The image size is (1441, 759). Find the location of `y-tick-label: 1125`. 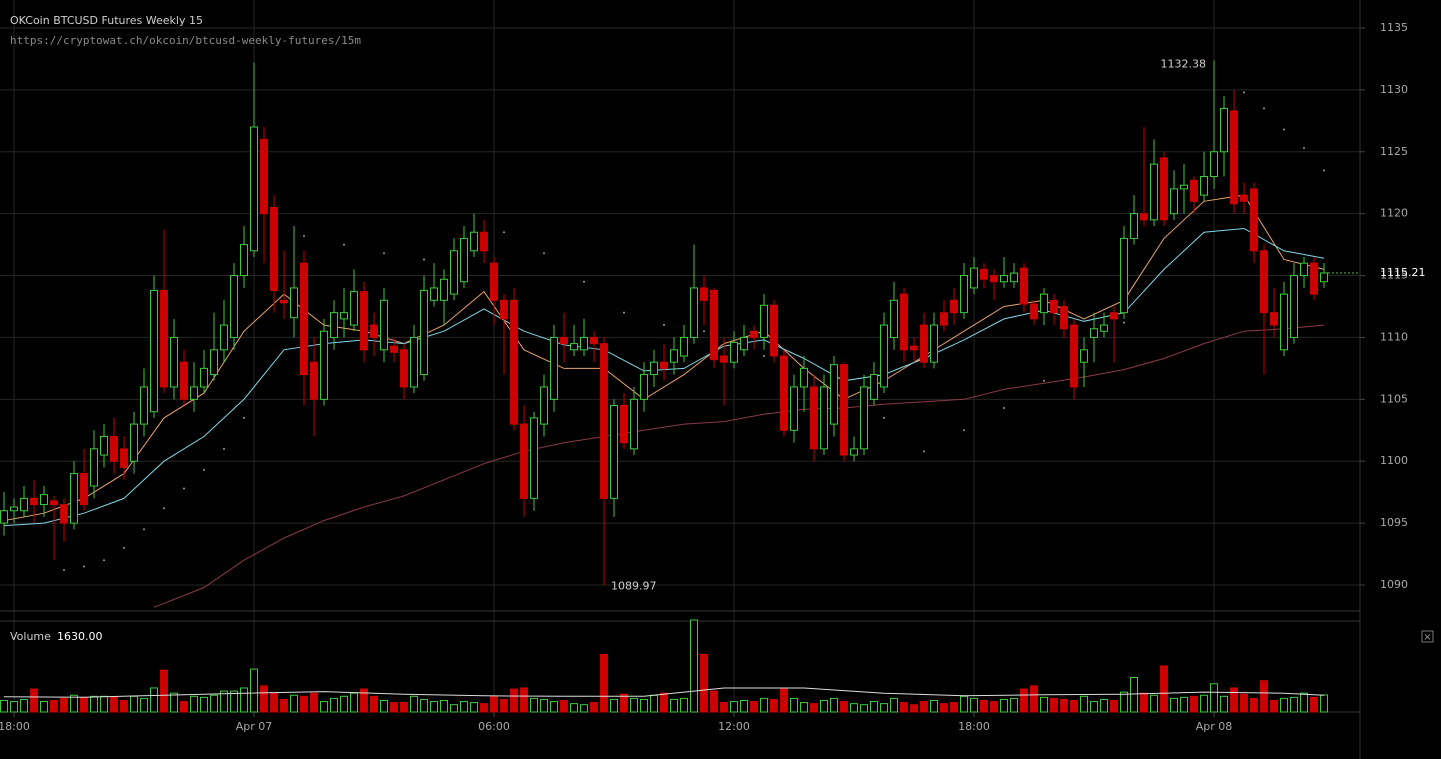

y-tick-label: 1125 is located at coordinates (1394, 151).